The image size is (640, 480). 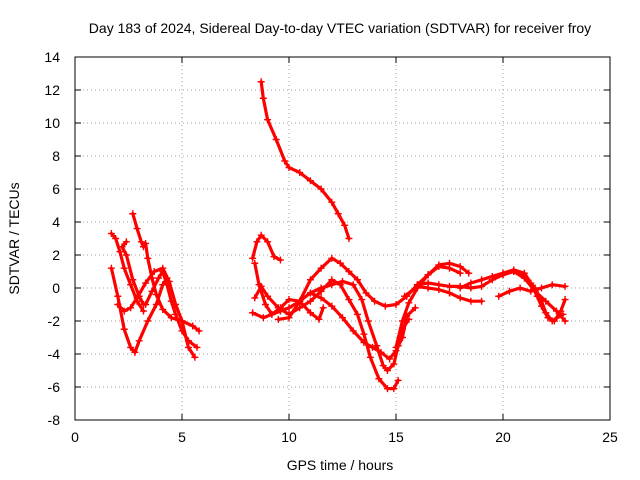 I want to click on y-tick-label: 12, so click(x=52, y=90).